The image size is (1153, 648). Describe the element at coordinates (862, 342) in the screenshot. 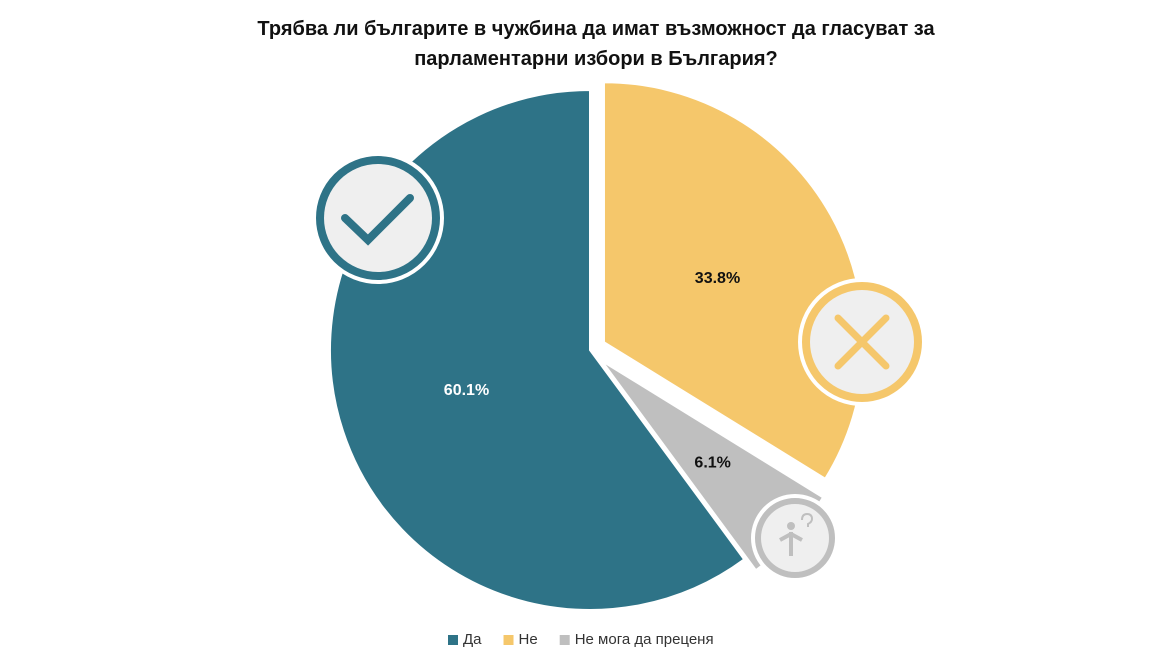

I see `icon-no` at that location.